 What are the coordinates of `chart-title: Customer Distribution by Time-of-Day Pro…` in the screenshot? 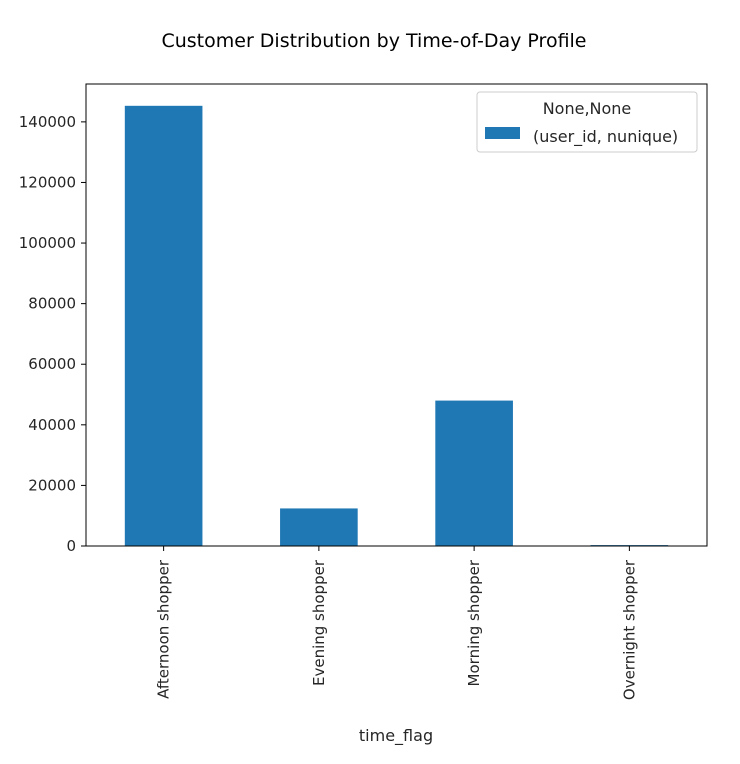 It's located at (373, 41).